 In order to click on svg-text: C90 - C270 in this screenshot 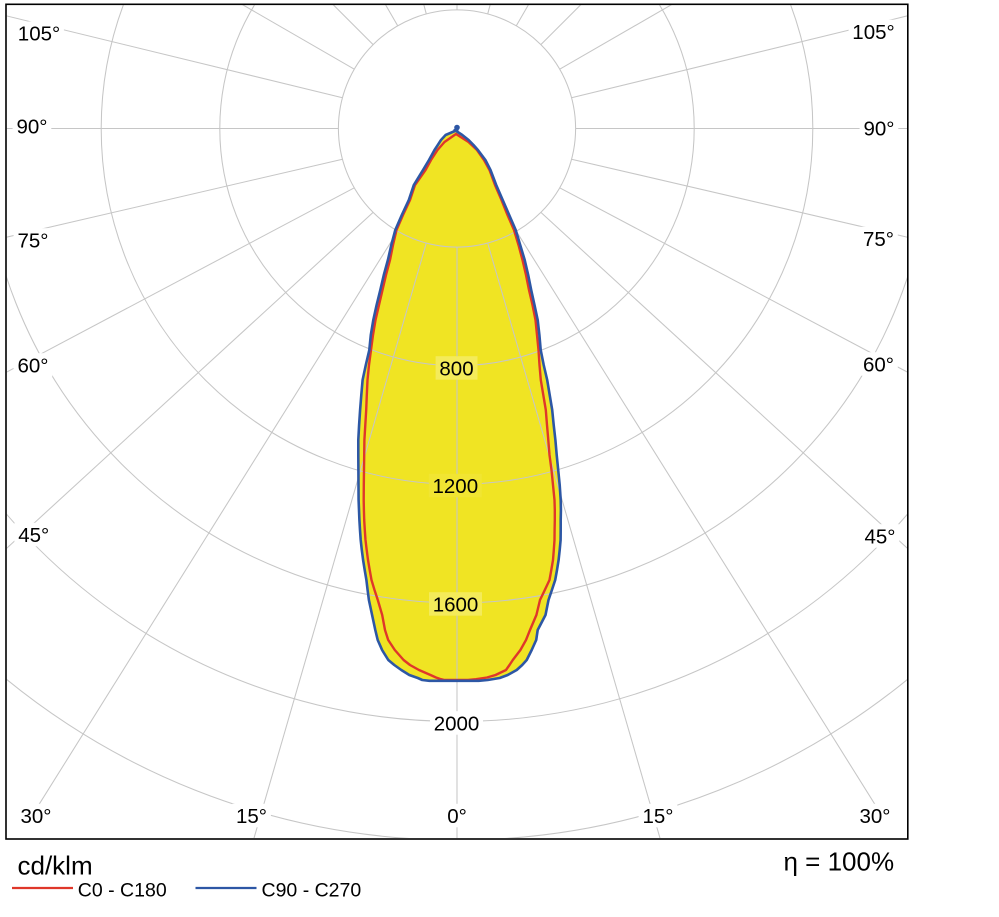, I will do `click(312, 891)`.